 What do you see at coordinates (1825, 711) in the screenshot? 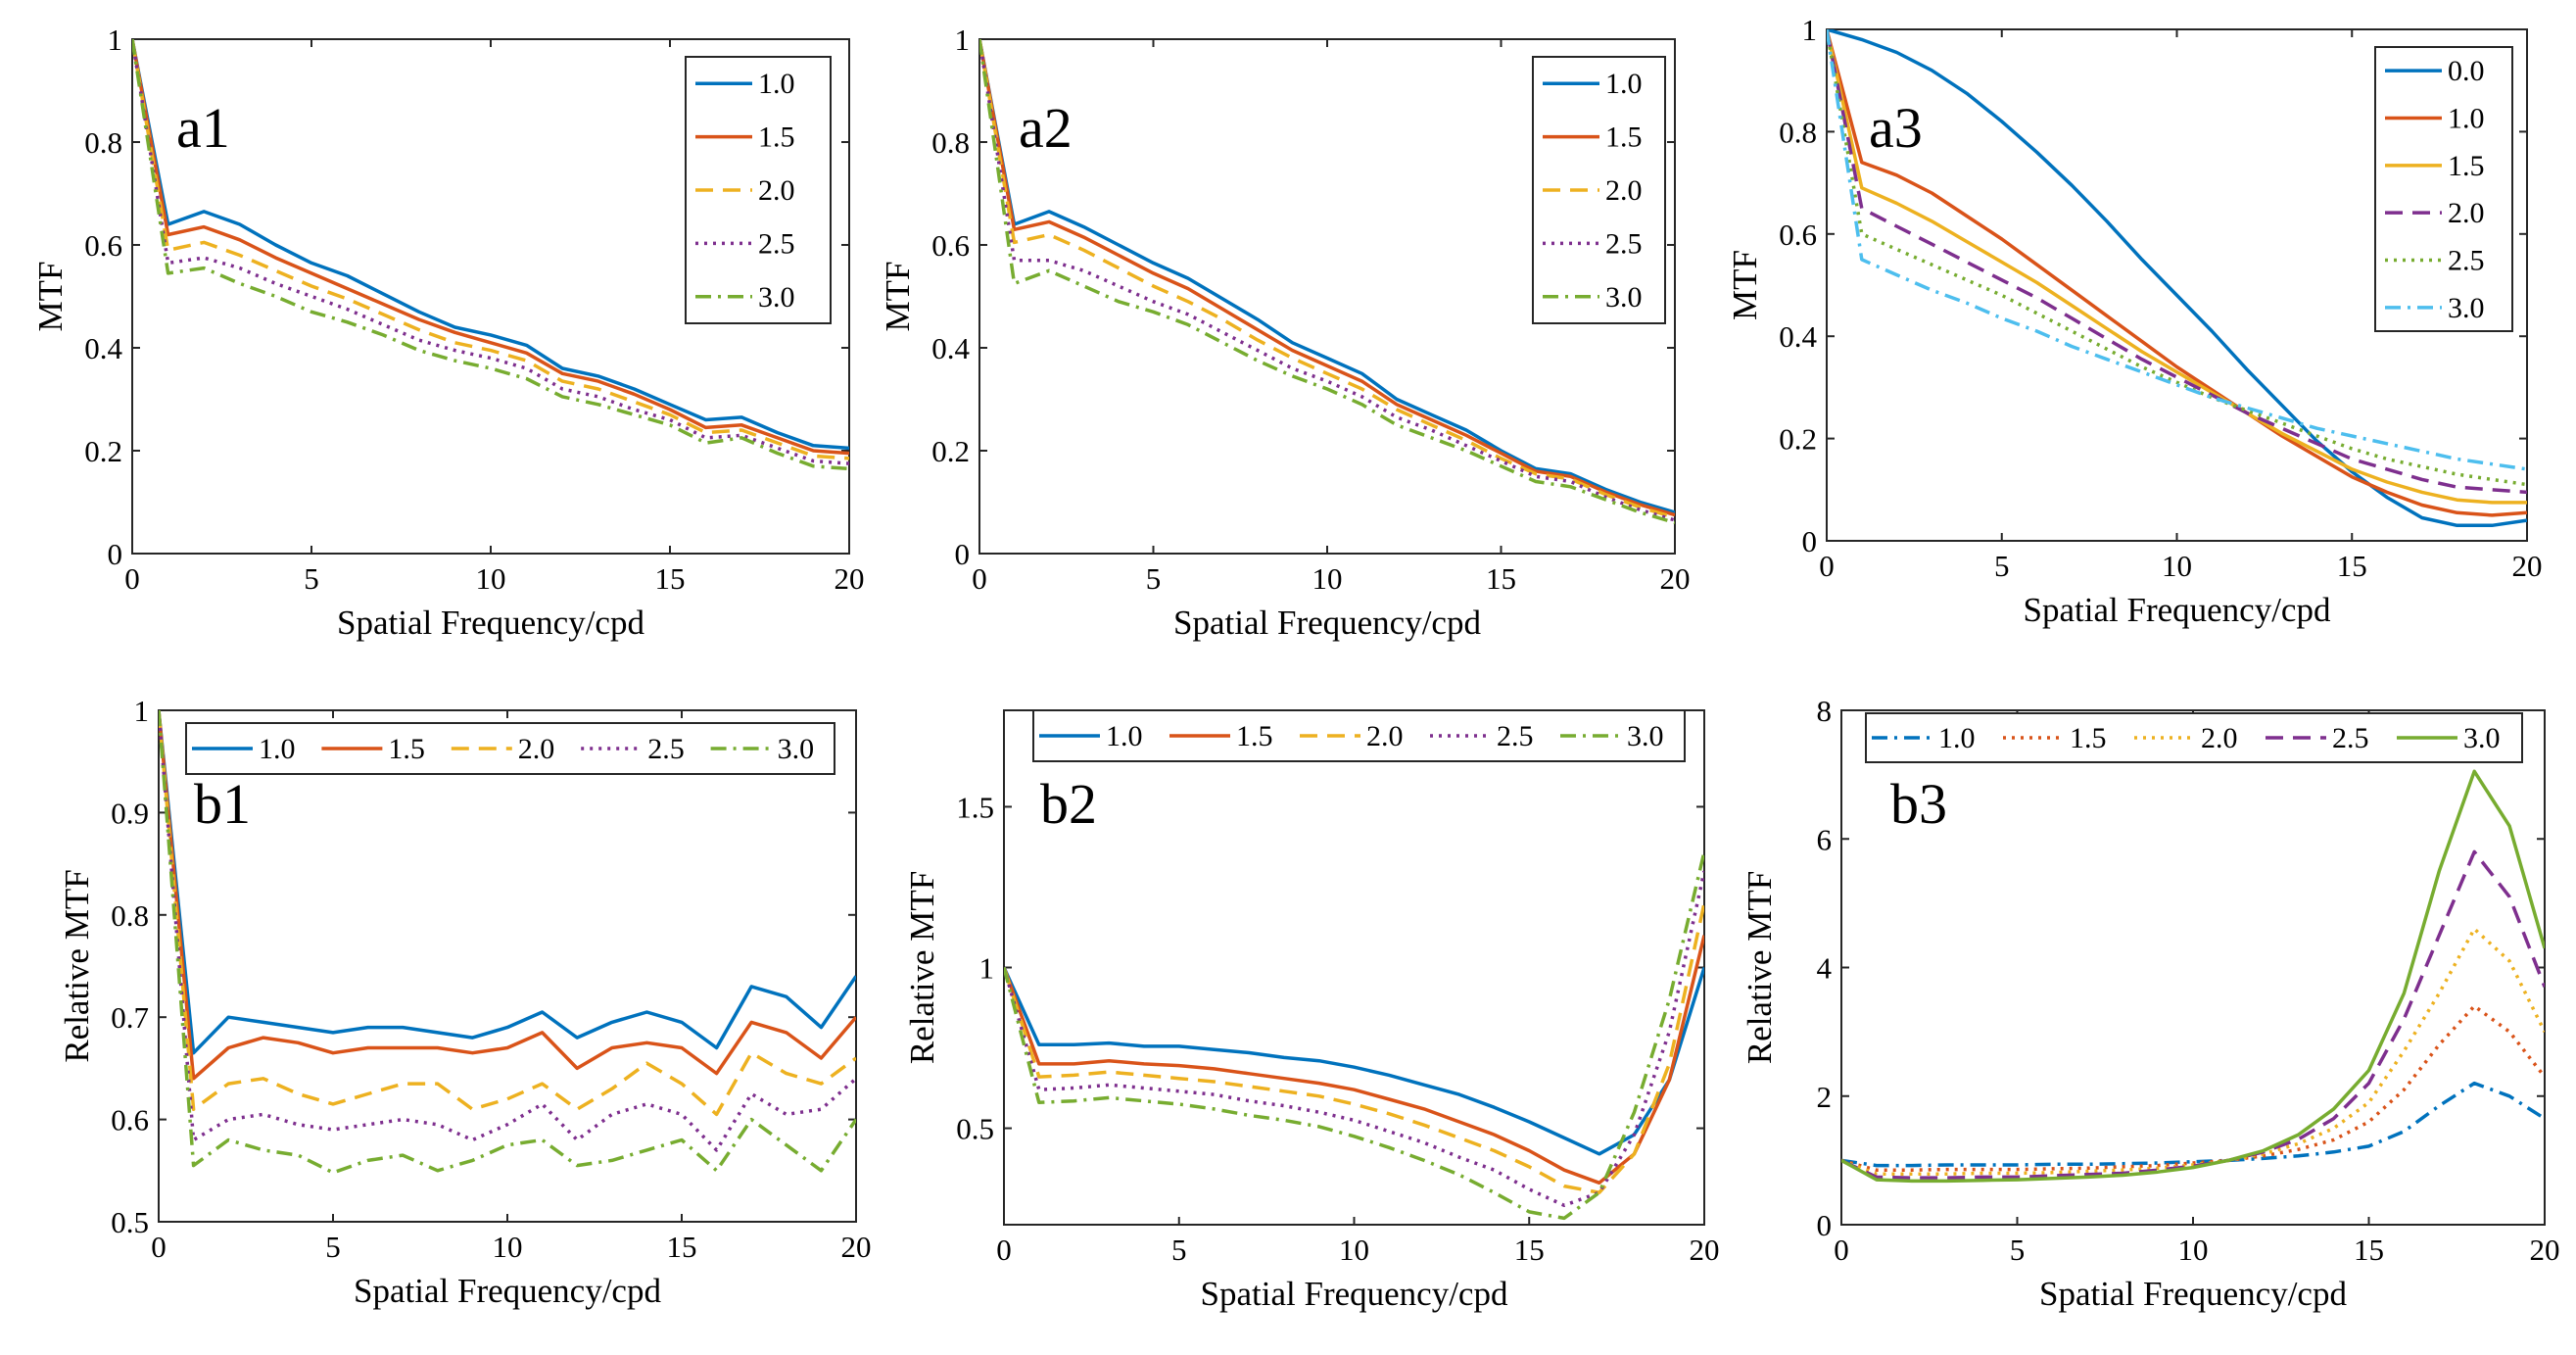
I see `y-tick-label: 8` at bounding box center [1825, 711].